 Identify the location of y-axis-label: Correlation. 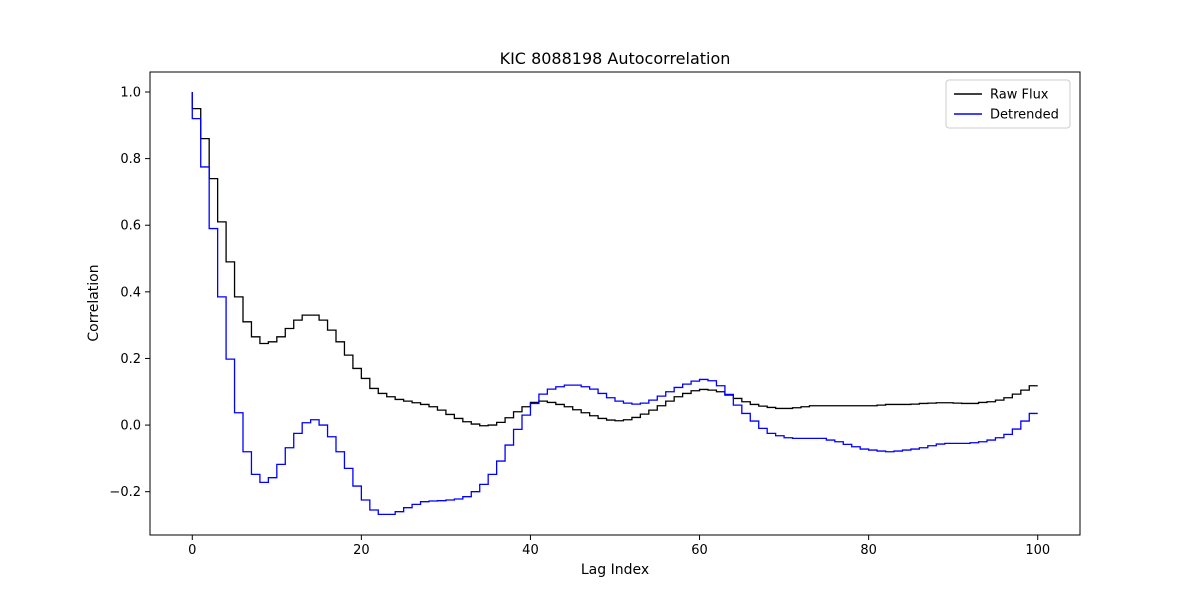
(94, 302).